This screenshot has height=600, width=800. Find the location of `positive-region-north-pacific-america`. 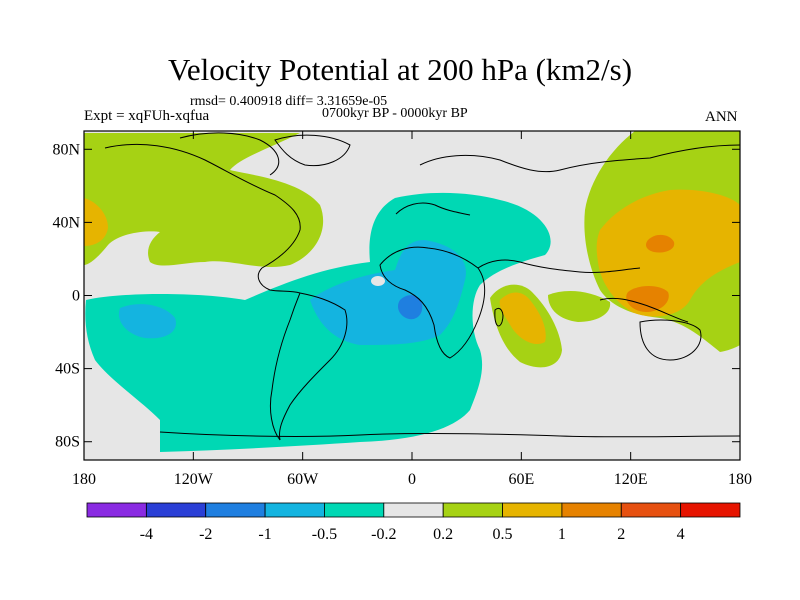

positive-region-north-pacific-america is located at coordinates (204, 200).